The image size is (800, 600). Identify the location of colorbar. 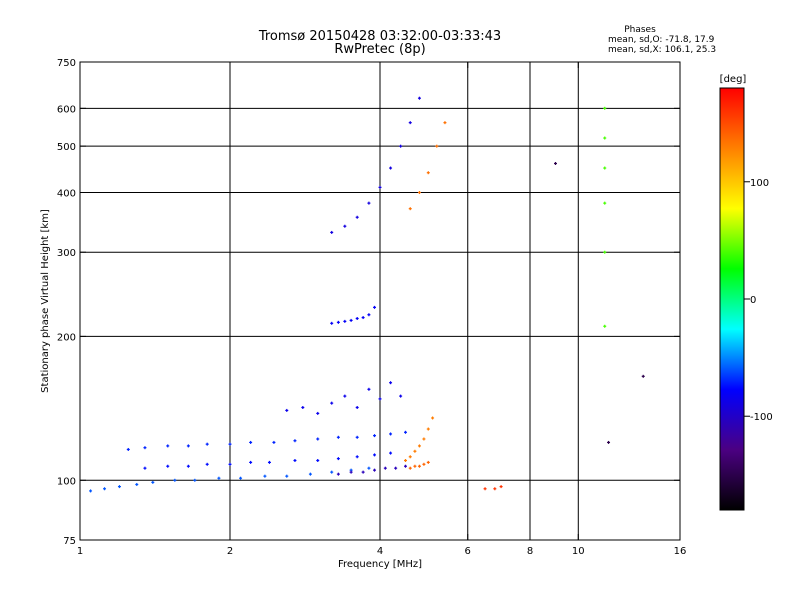
(732, 299).